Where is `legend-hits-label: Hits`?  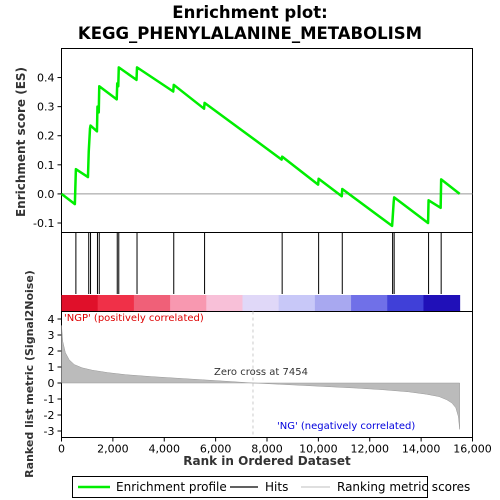
legend-hits-label: Hits is located at coordinates (276, 487).